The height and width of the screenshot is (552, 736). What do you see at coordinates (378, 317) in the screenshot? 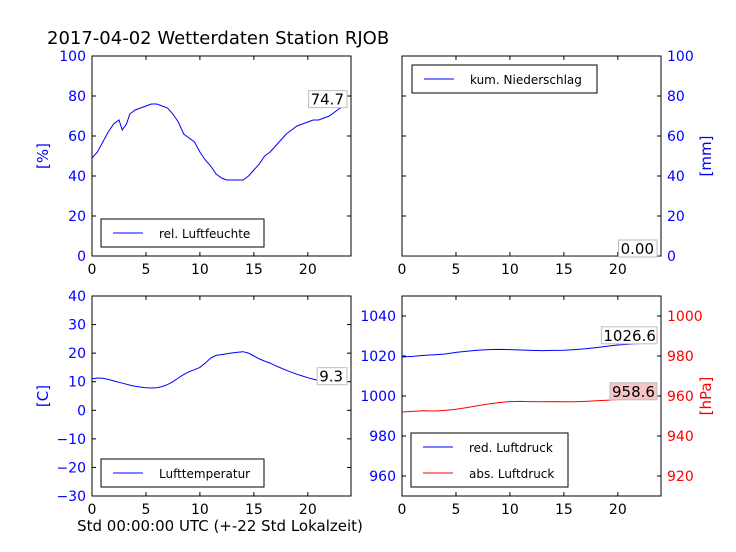
I see `y-tick-label: 1040` at bounding box center [378, 317].